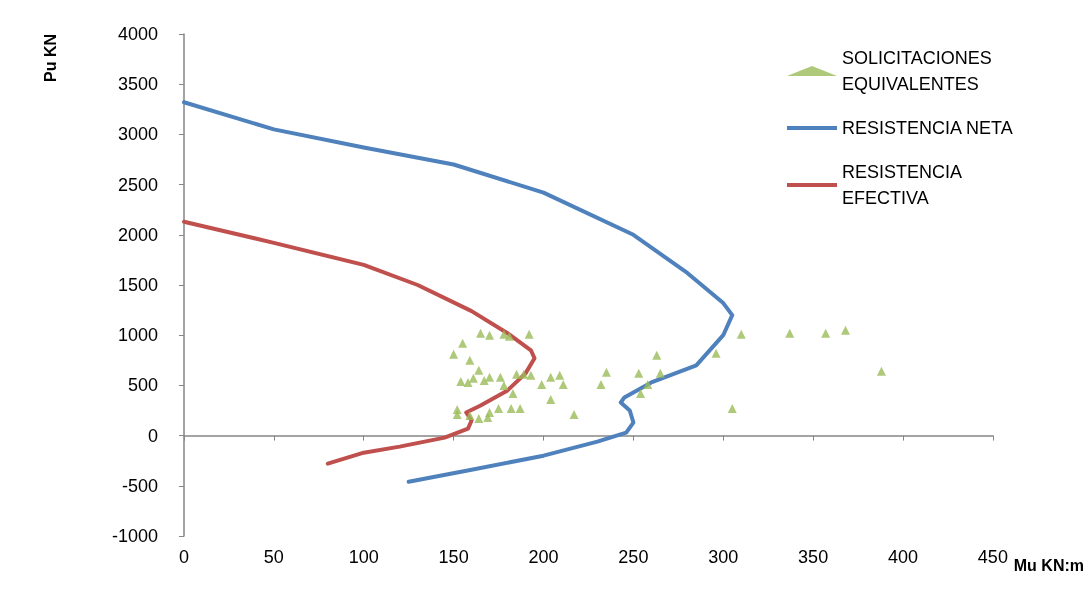  What do you see at coordinates (904, 185) in the screenshot?
I see `legend-label: RESISTENCIA EFECTIVA` at bounding box center [904, 185].